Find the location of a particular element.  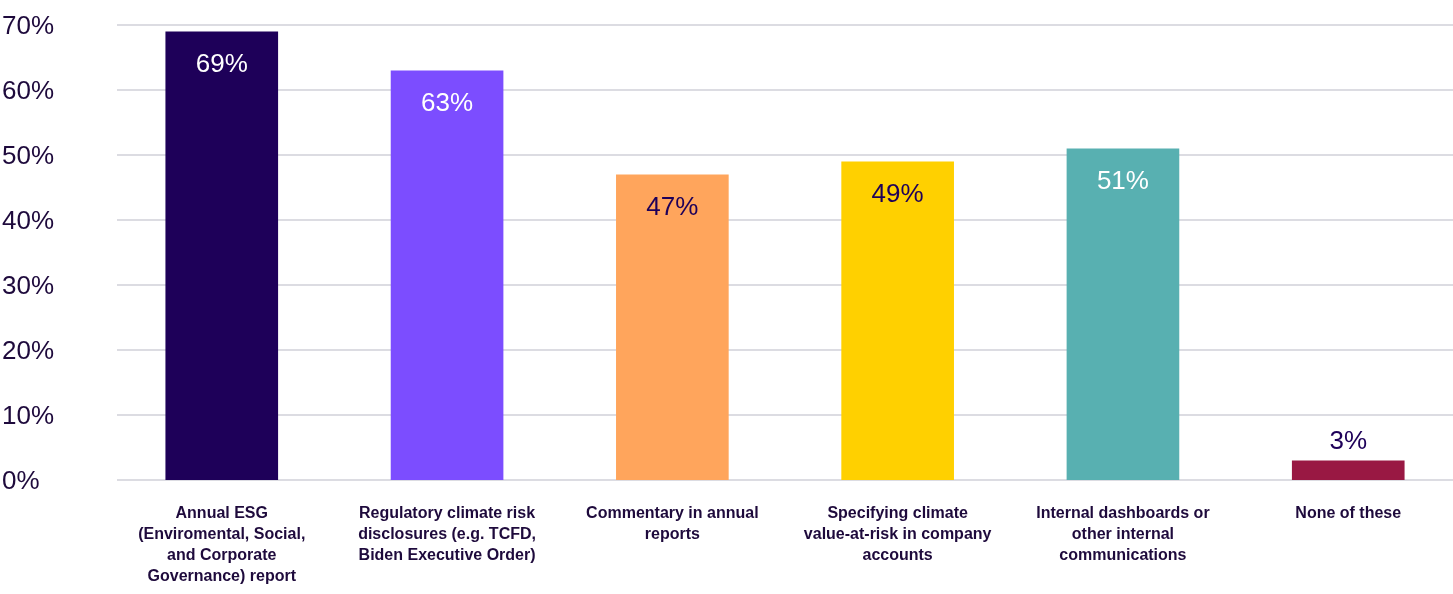

data-label: 49% is located at coordinates (897, 192).